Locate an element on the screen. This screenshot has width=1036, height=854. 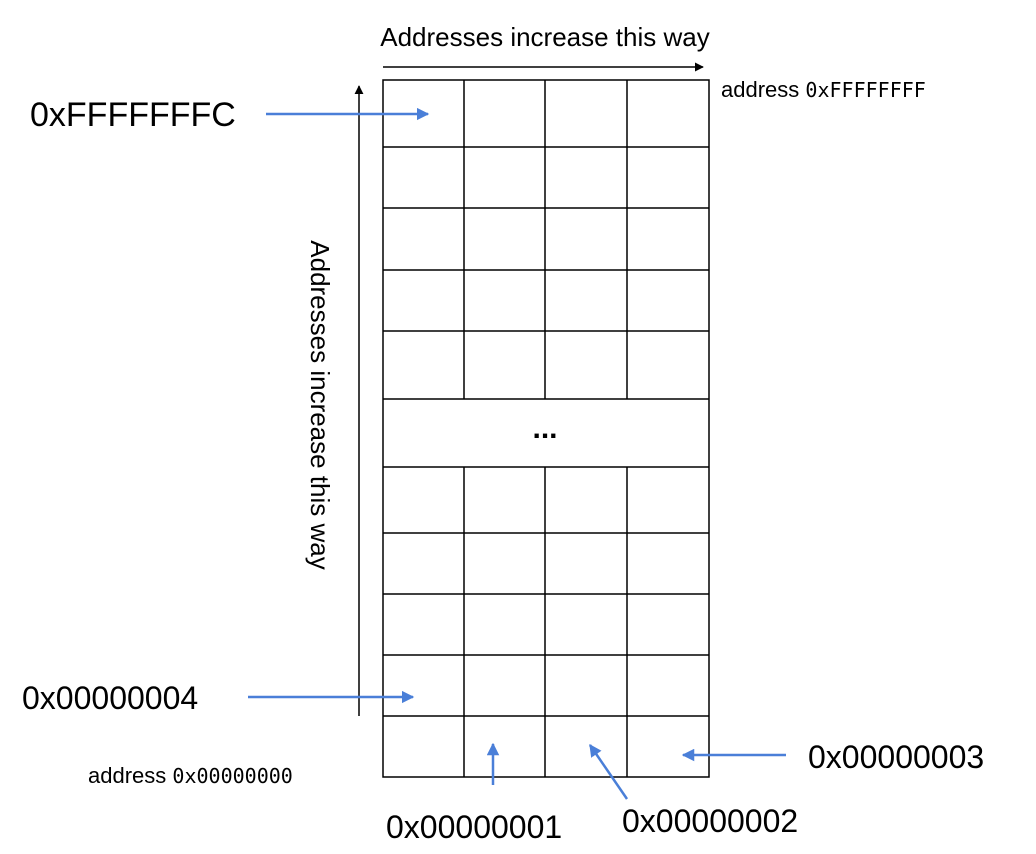
pointer-label-byte-3: 0x00000003 is located at coordinates (896, 757).